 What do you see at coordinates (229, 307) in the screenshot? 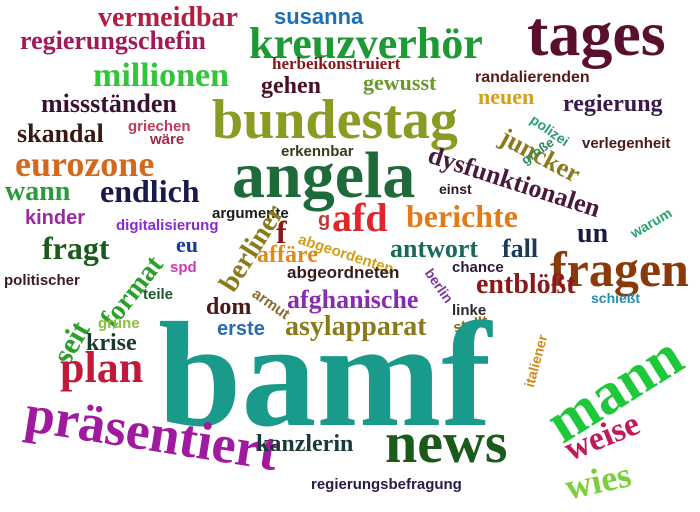
I see `word-dom: dom` at bounding box center [229, 307].